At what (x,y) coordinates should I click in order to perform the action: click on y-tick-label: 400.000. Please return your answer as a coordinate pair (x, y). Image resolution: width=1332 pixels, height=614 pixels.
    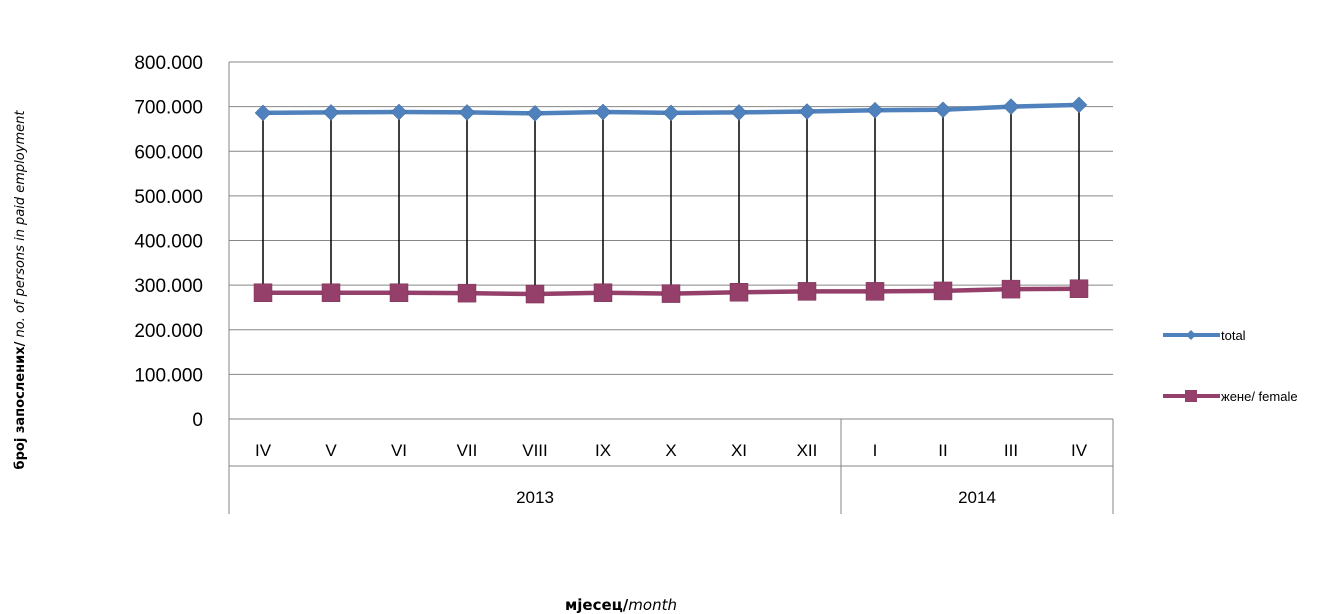
    Looking at the image, I should click on (168, 242).